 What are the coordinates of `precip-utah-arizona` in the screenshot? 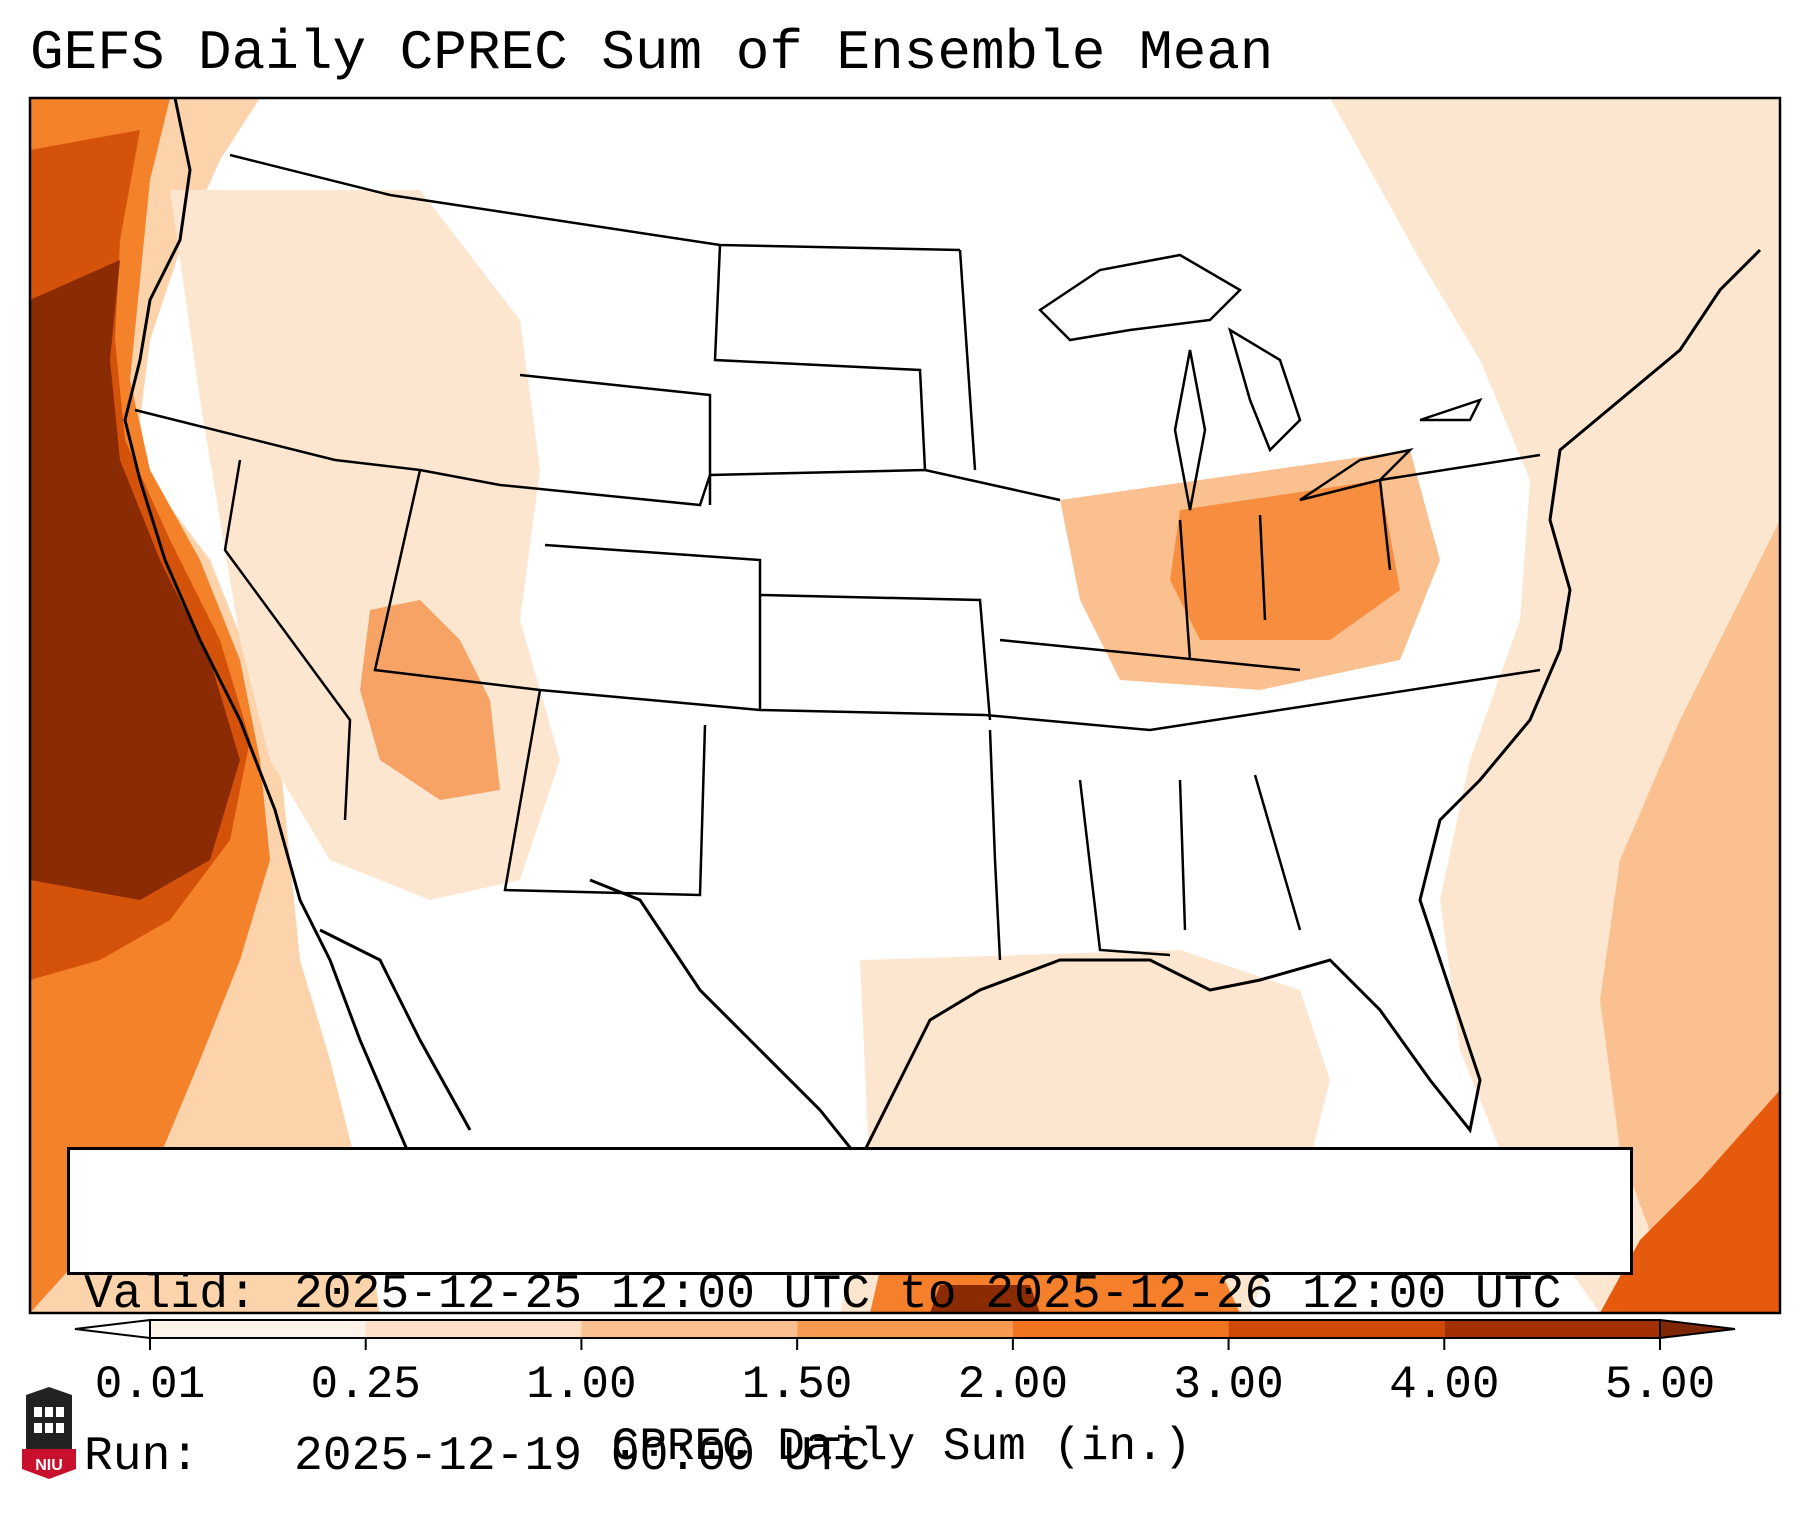 It's located at (430, 700).